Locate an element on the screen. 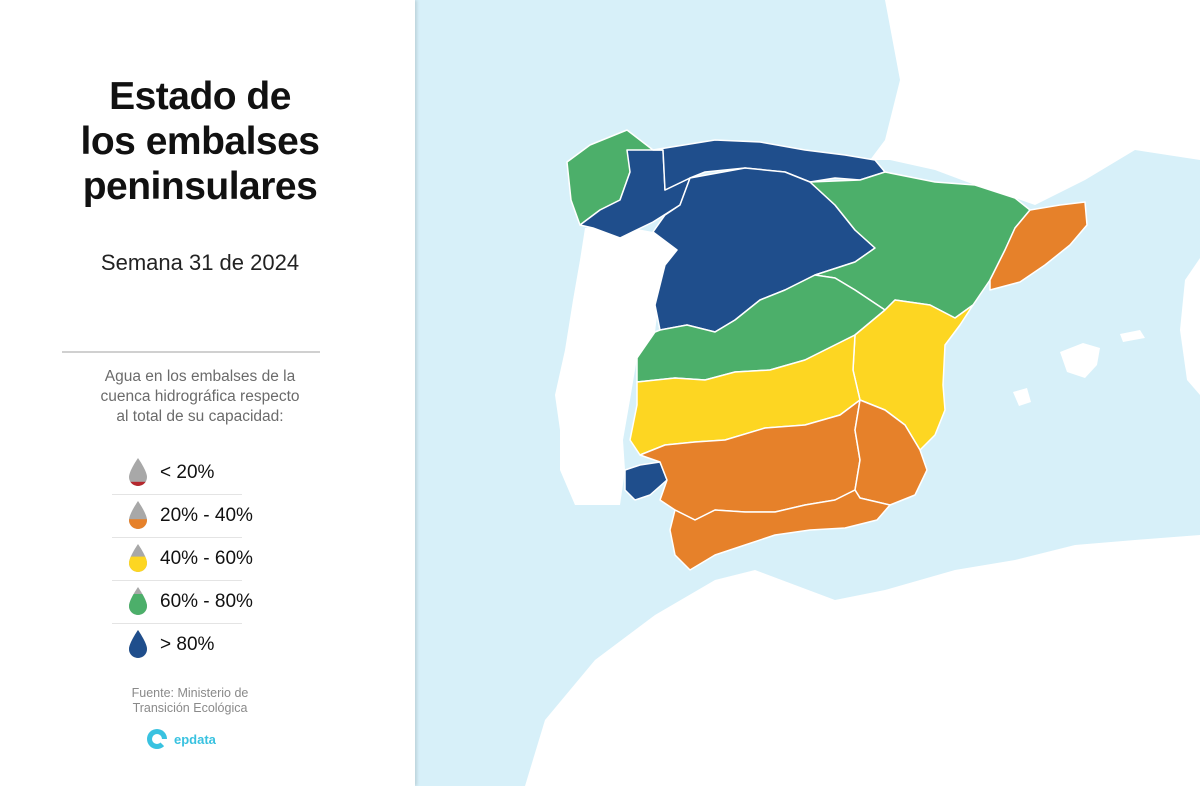 Image resolution: width=1200 pixels, height=786 pixels. source-line: Fuente: Ministerio de is located at coordinates (190, 693).